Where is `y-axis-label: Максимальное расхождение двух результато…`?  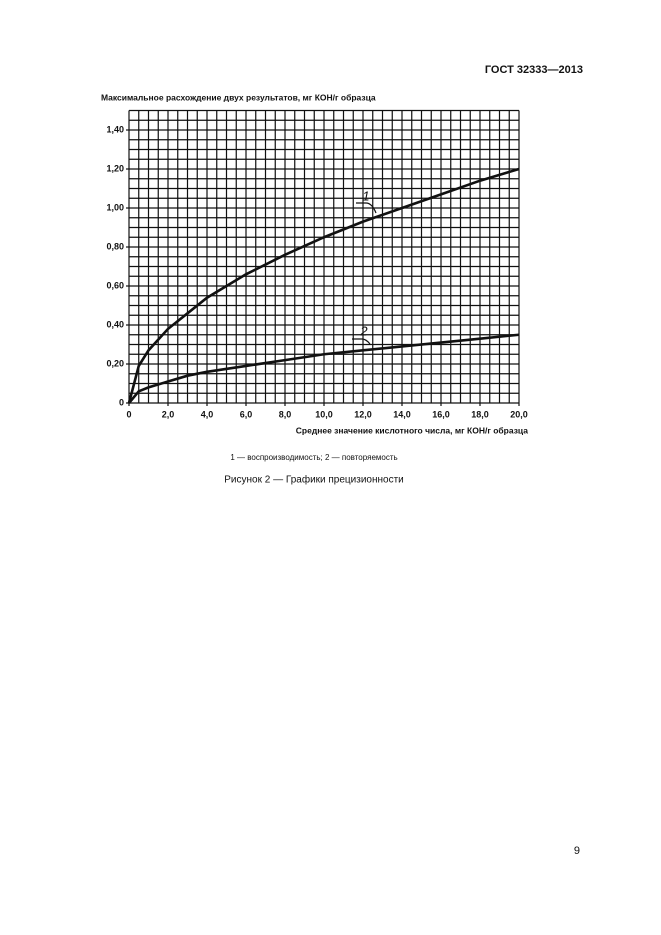 y-axis-label: Максимальное расхождение двух результато… is located at coordinates (238, 97).